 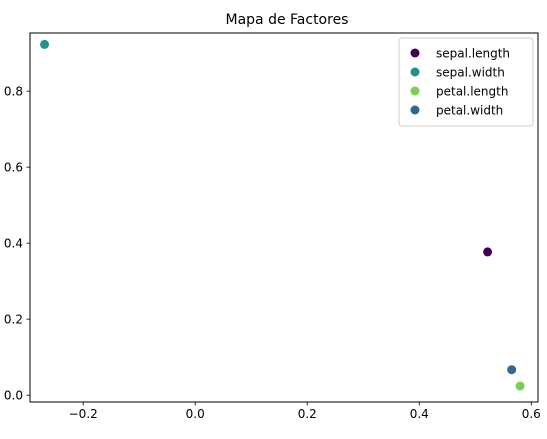 What do you see at coordinates (473, 54) in the screenshot?
I see `legend-label: sepal.length` at bounding box center [473, 54].